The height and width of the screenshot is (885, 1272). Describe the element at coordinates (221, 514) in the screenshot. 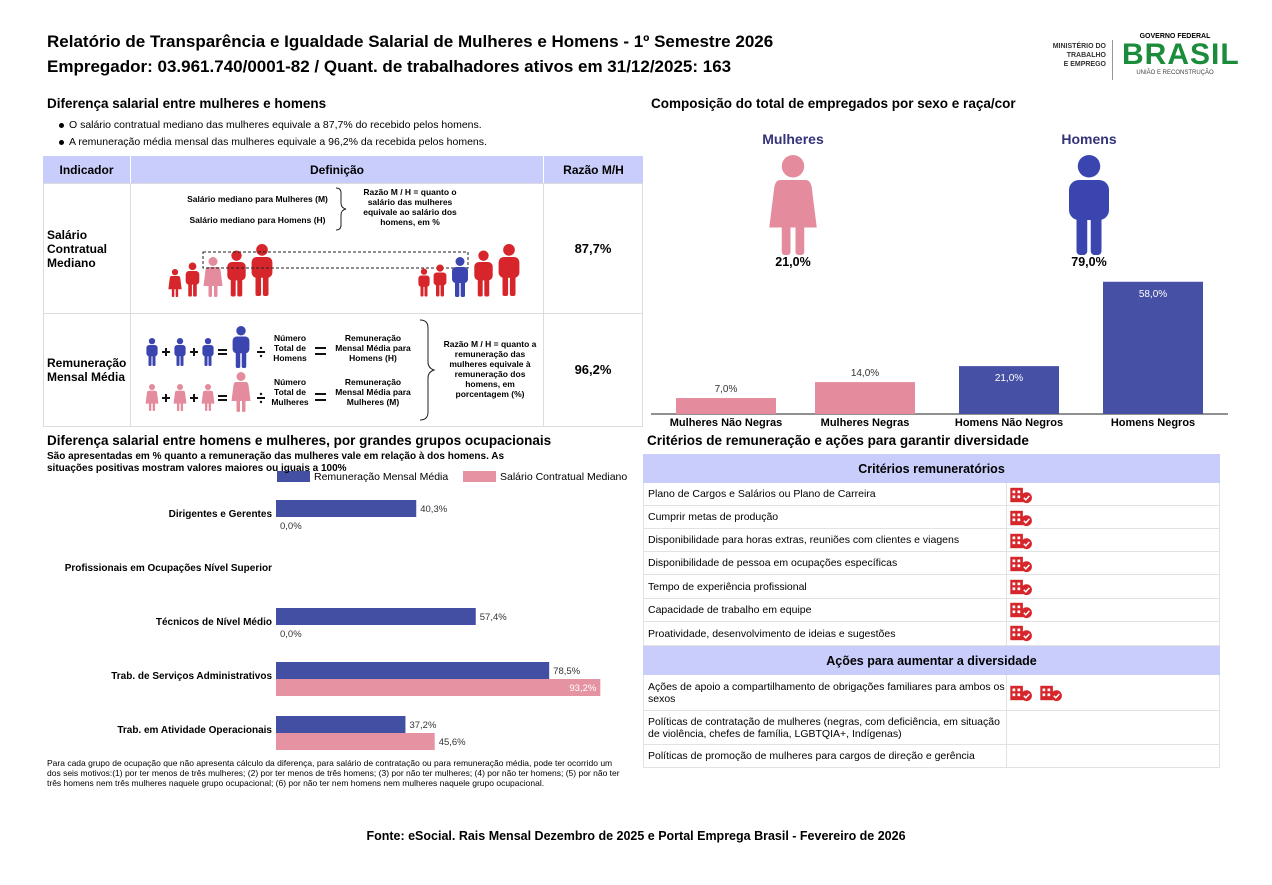

I see `category-label: Dirigentes e Gerentes` at that location.